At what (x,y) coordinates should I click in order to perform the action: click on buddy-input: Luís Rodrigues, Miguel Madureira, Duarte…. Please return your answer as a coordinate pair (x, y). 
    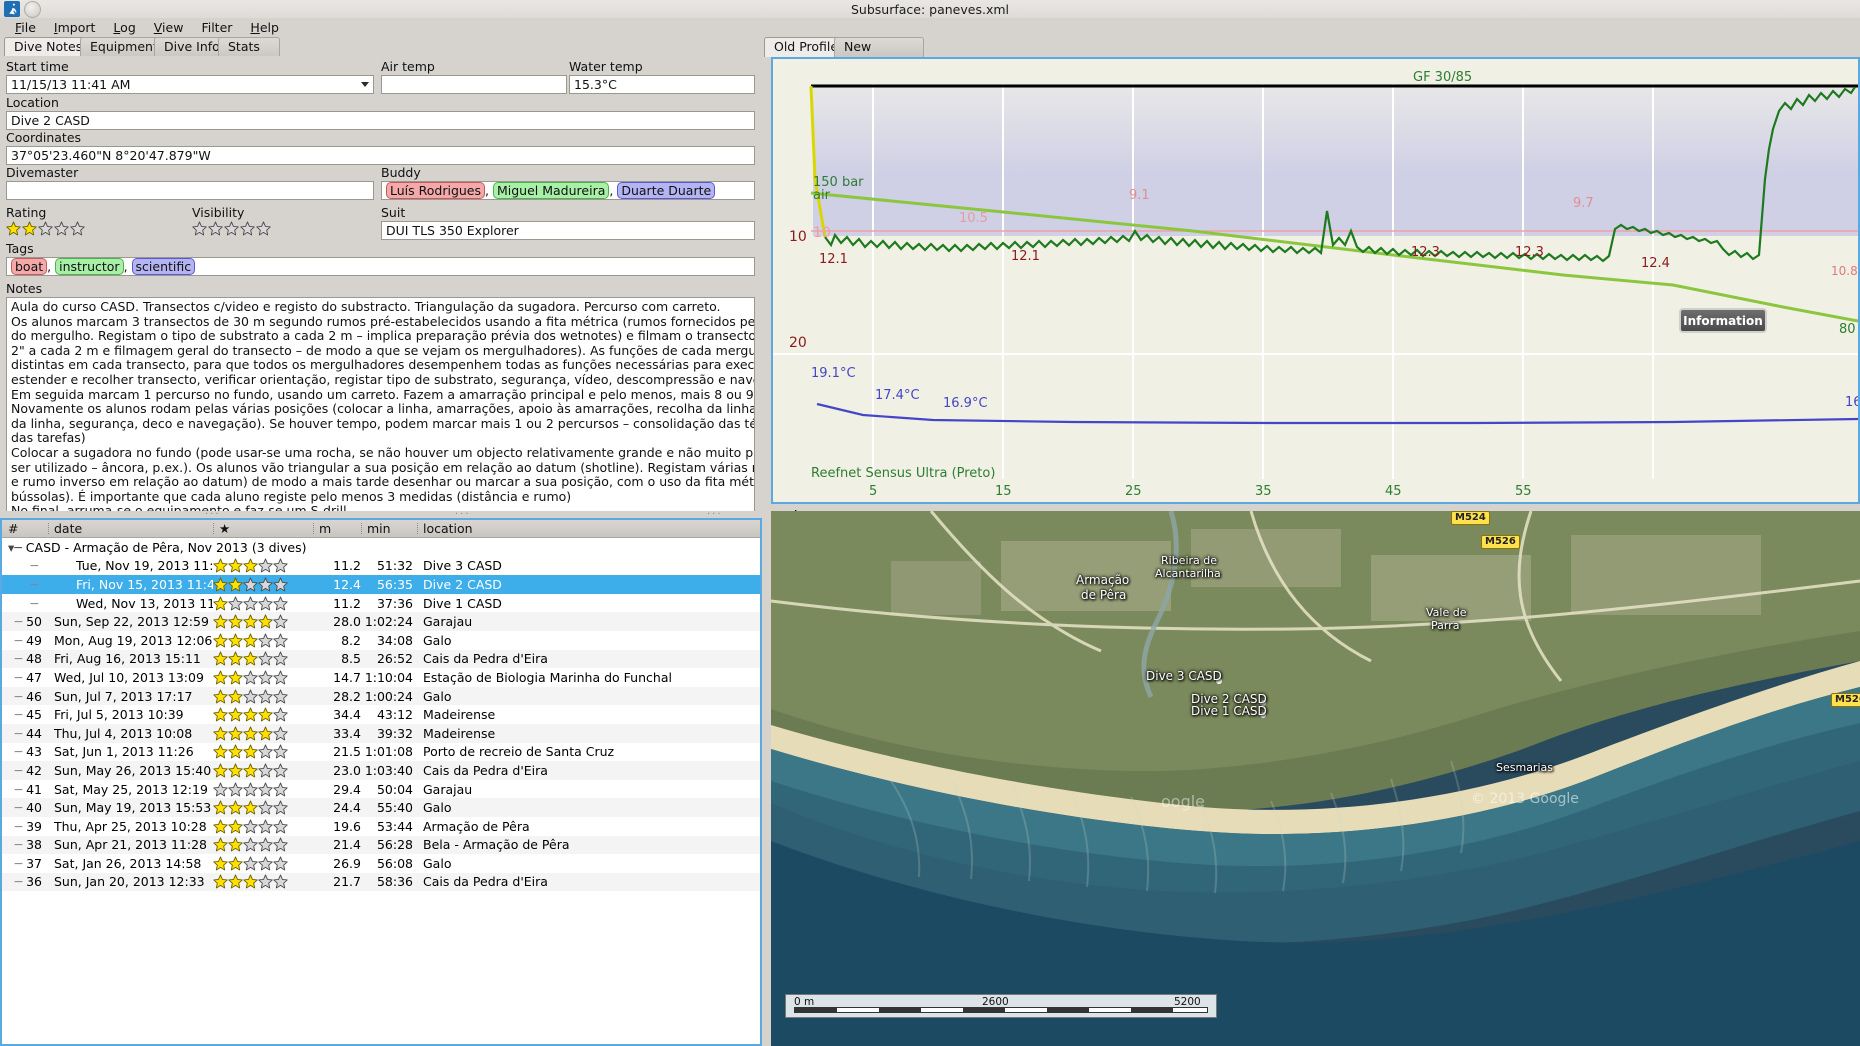
    Looking at the image, I should click on (568, 190).